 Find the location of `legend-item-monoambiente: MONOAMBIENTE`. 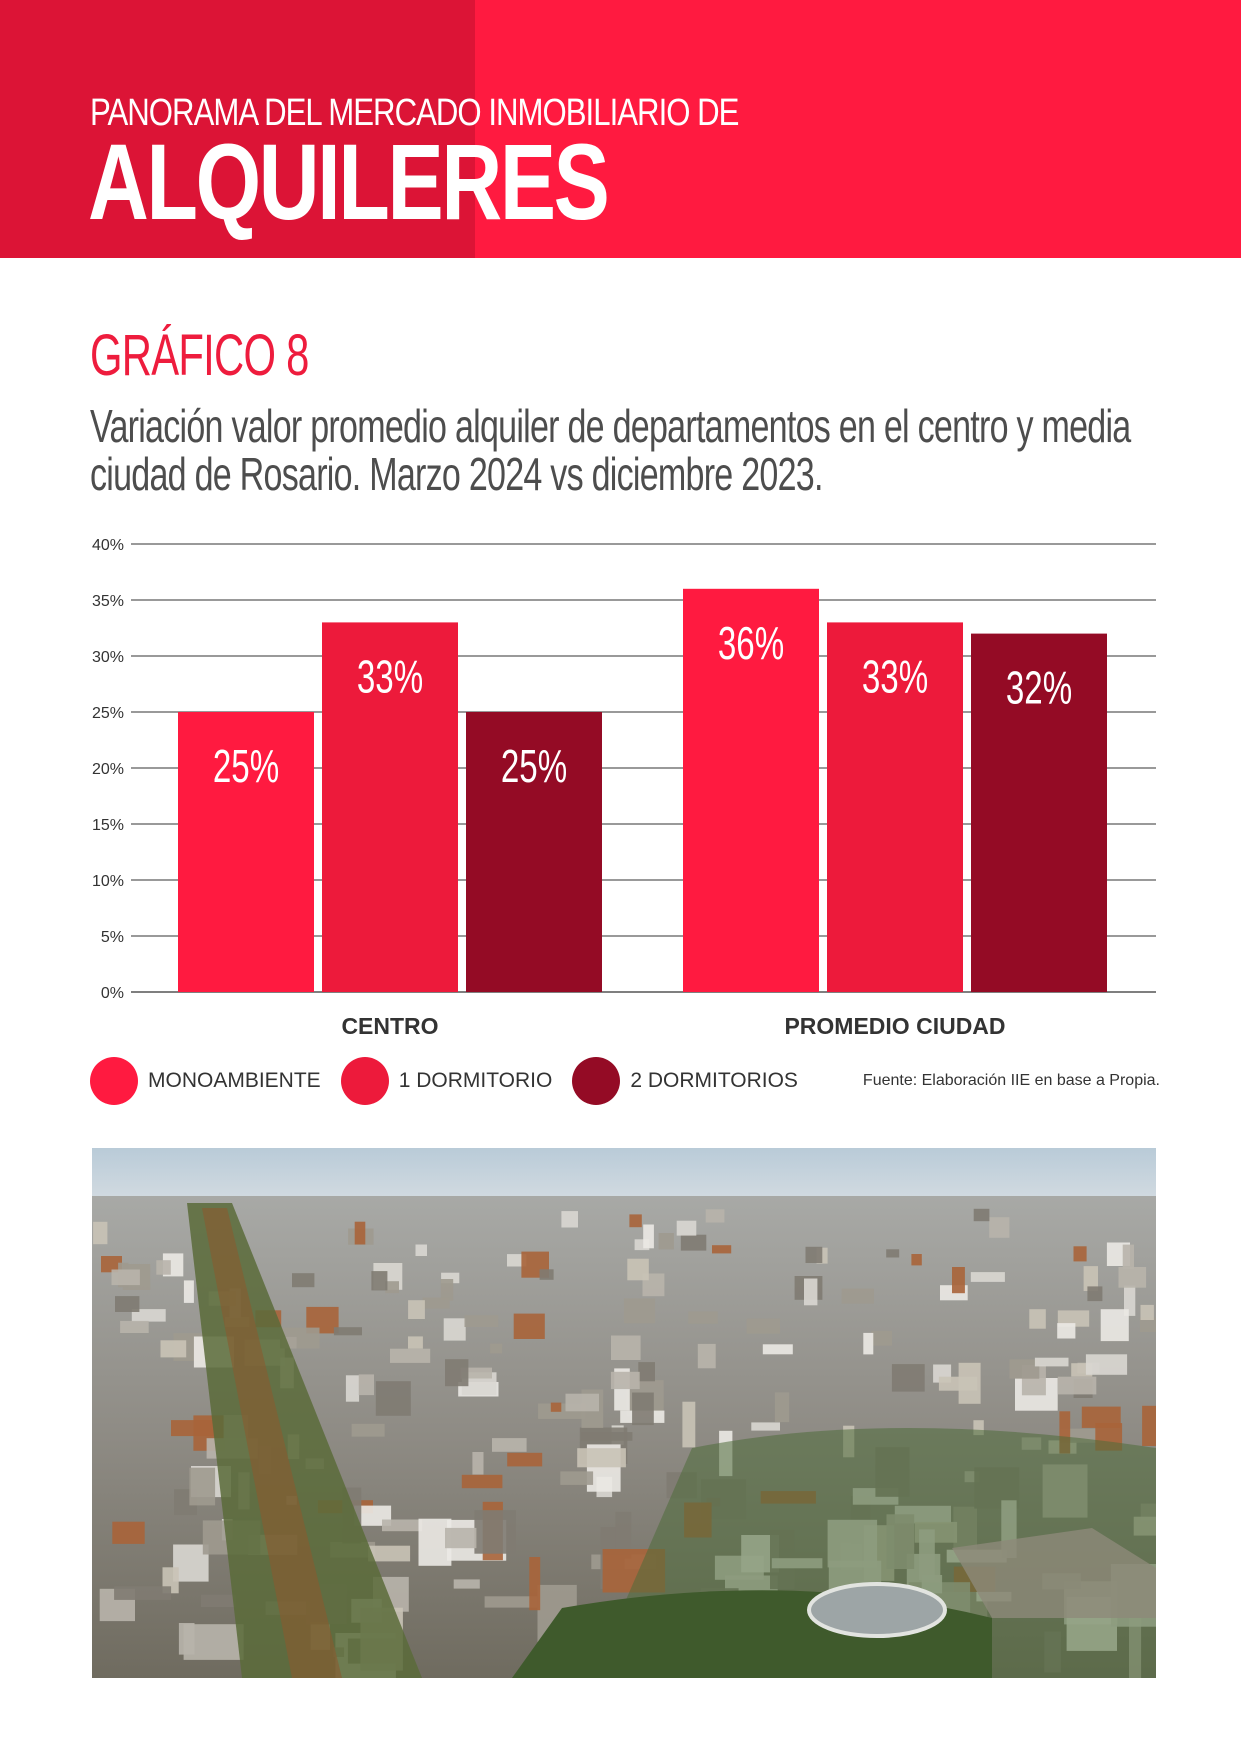

legend-item-monoambiente: MONOAMBIENTE is located at coordinates (205, 1081).